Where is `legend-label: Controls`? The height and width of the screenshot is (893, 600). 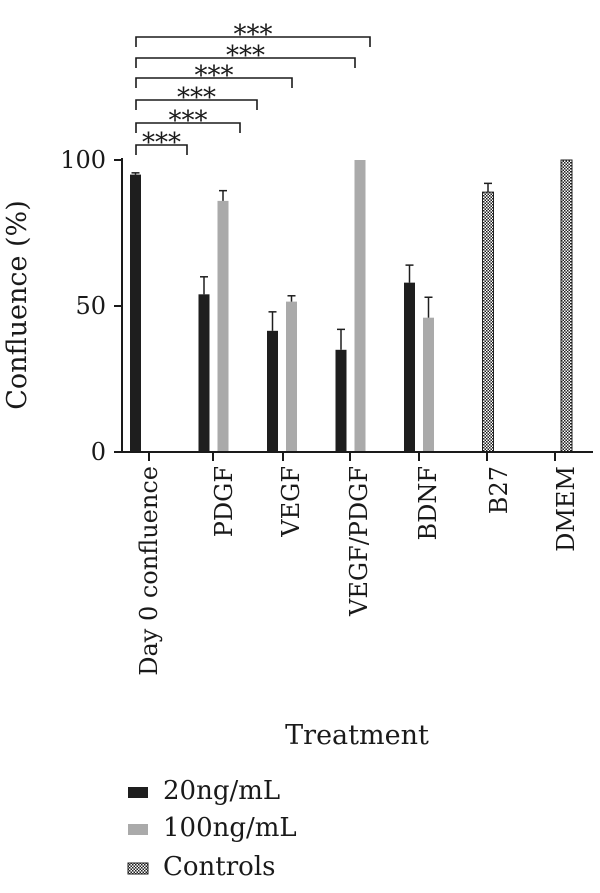 legend-label: Controls is located at coordinates (219, 867).